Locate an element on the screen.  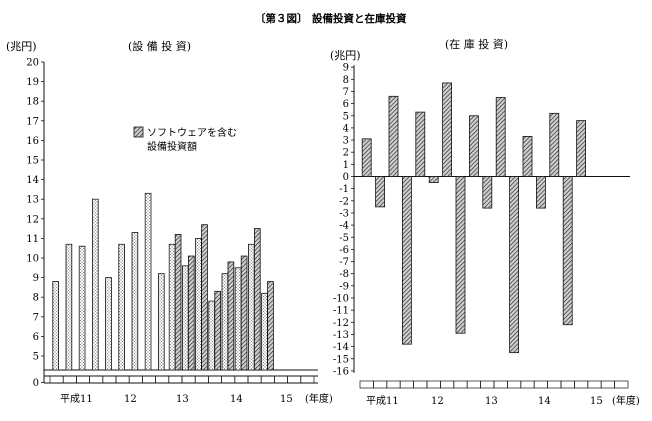
inventory-y-tick-label: -8 is located at coordinates (344, 274).